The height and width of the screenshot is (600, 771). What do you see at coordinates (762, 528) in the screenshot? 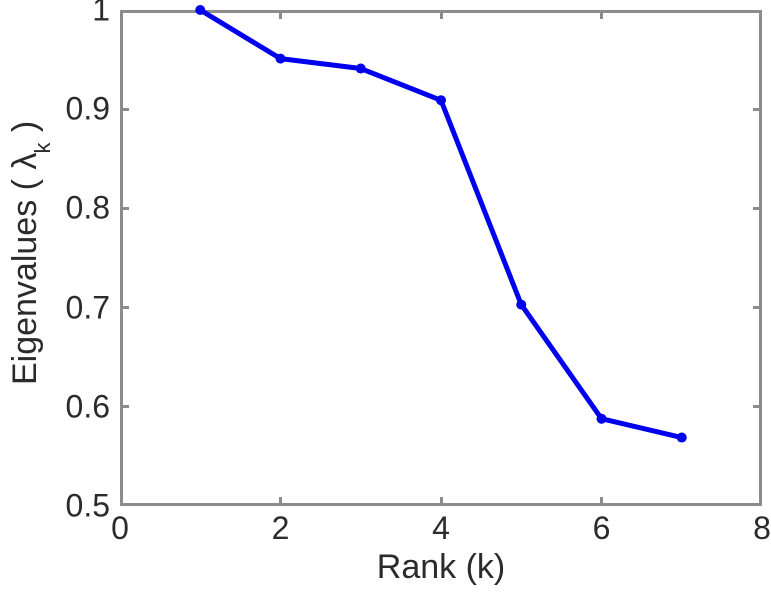
I see `x-tick-label: 8` at bounding box center [762, 528].